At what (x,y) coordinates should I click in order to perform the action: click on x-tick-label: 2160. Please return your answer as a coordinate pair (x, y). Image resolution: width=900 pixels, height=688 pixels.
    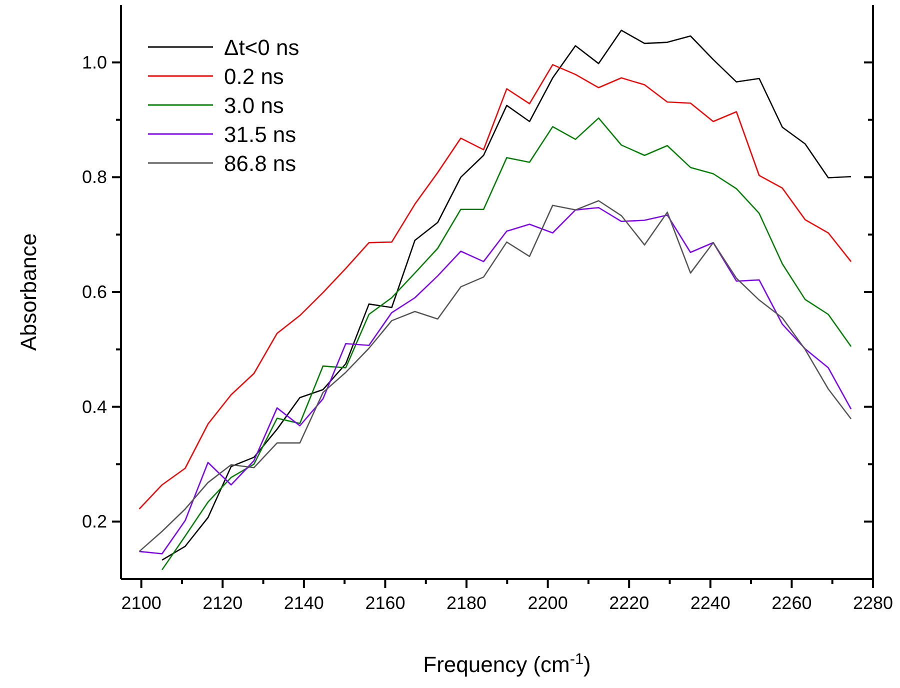
    Looking at the image, I should click on (385, 603).